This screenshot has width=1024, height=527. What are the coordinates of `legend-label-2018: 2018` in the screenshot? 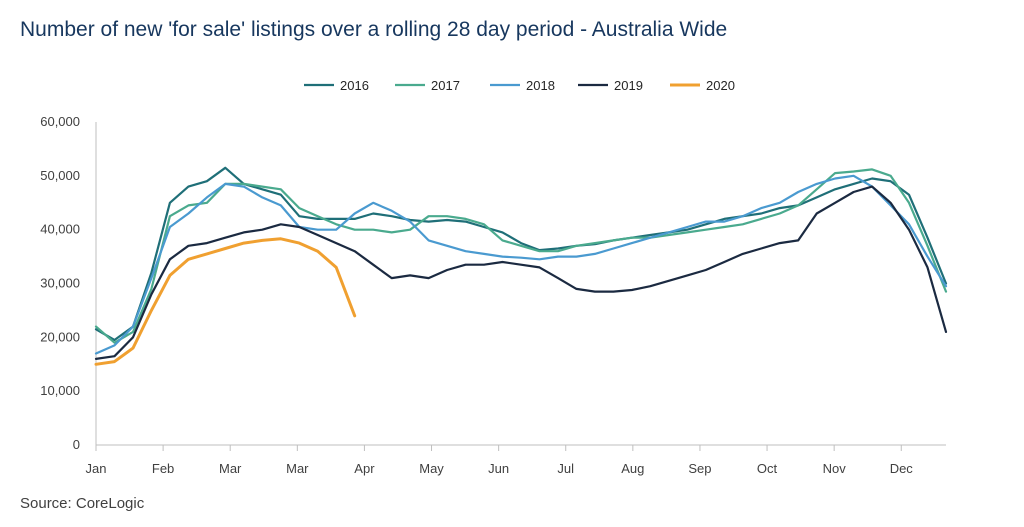 It's located at (540, 85).